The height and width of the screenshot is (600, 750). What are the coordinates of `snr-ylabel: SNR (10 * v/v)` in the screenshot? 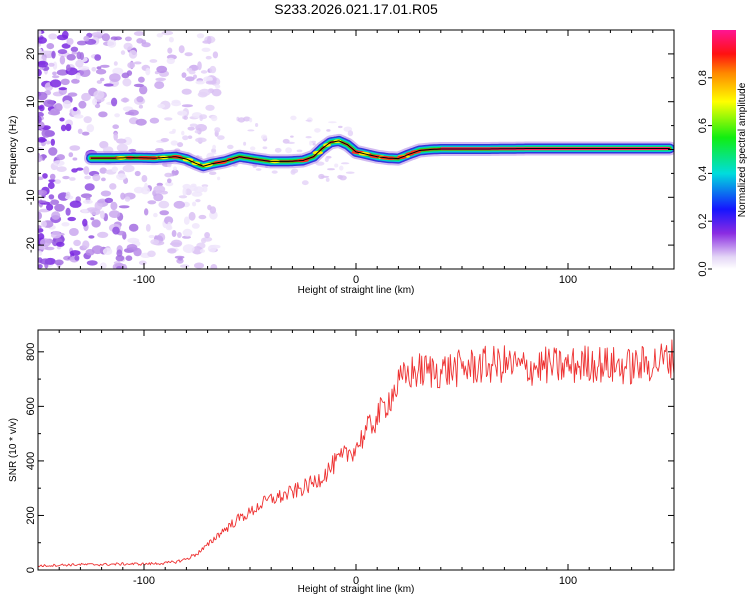 It's located at (13, 450).